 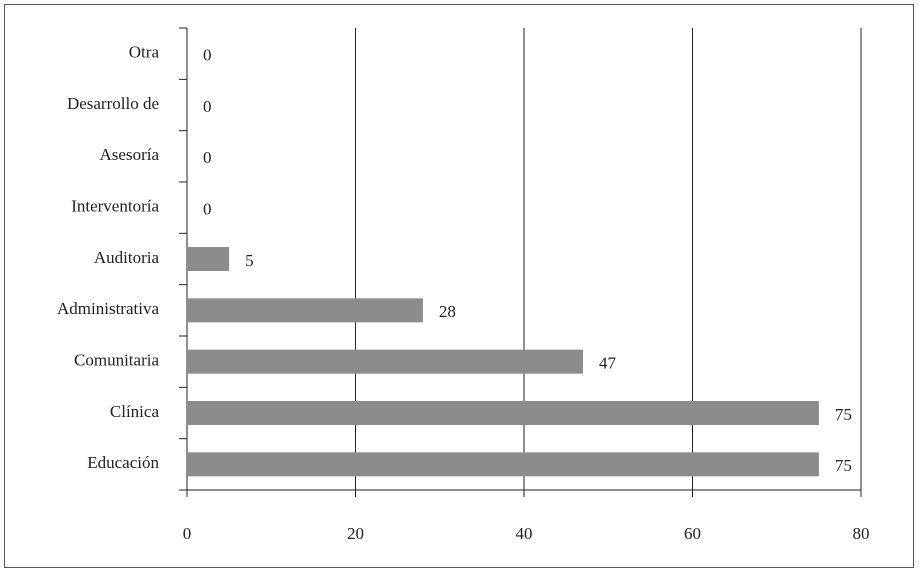 What do you see at coordinates (127, 257) in the screenshot?
I see `y-tick-label: Auditoria` at bounding box center [127, 257].